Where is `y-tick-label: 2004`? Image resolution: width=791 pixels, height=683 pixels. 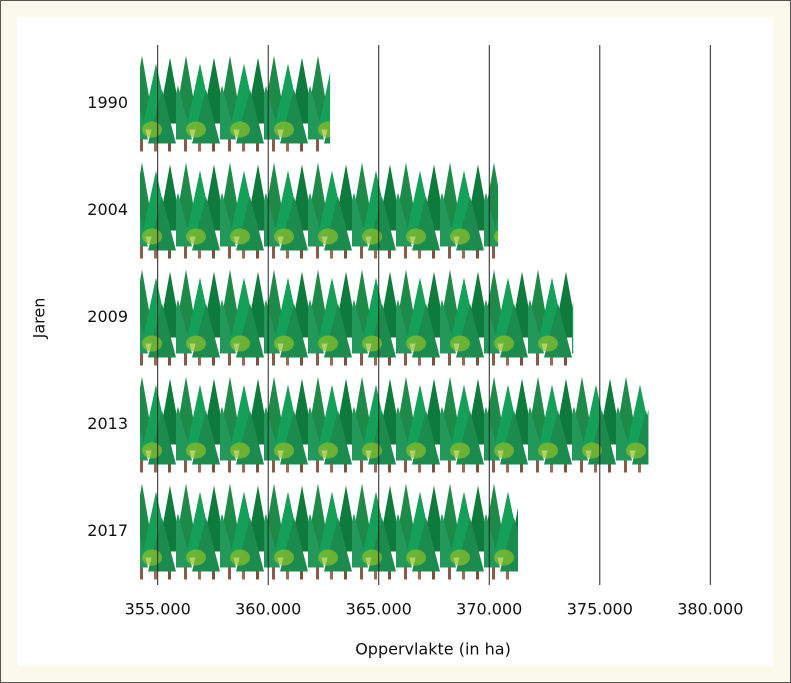 y-tick-label: 2004 is located at coordinates (107, 209).